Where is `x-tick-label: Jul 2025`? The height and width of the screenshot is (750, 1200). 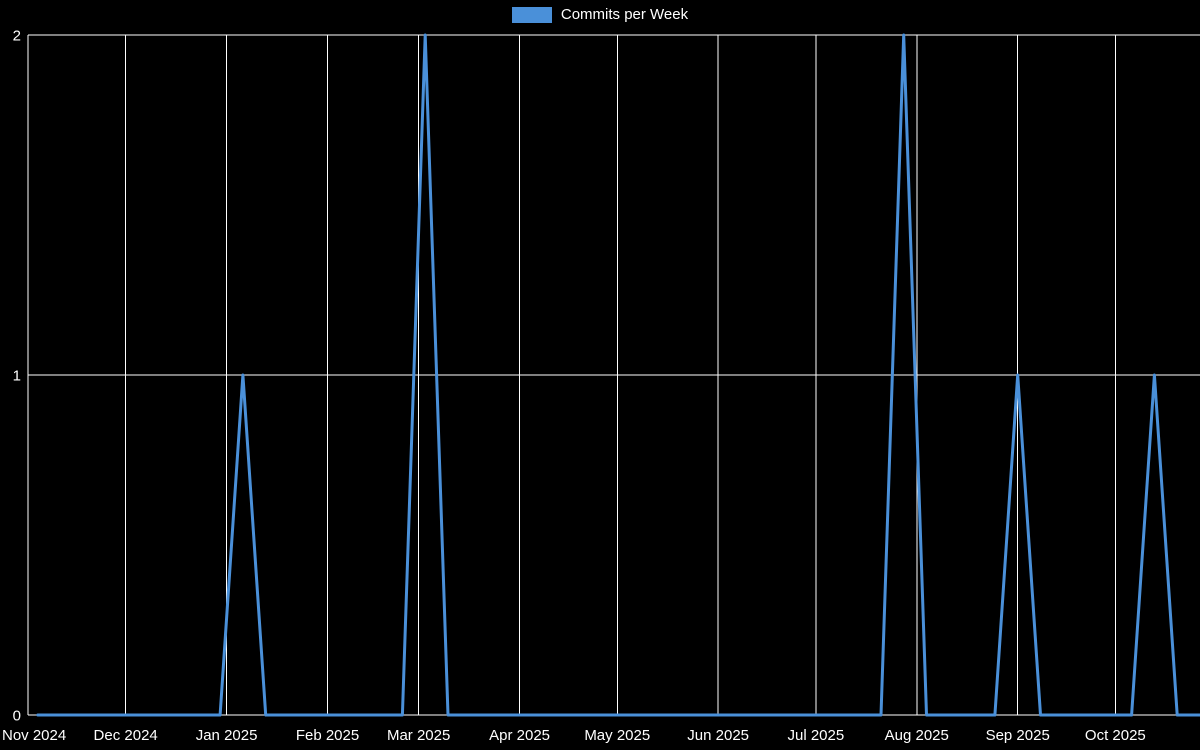 x-tick-label: Jul 2025 is located at coordinates (815, 735).